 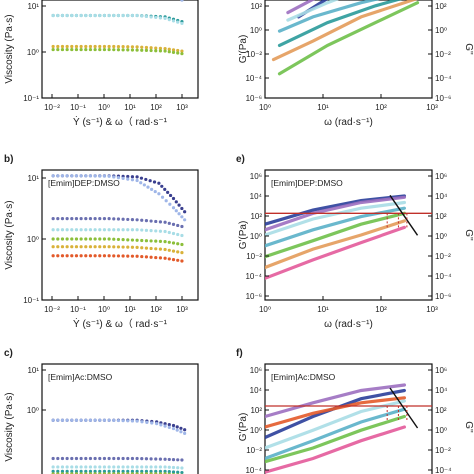 What do you see at coordinates (307, 183) in the screenshot?
I see `panel-title: [Emim]DEP:DMSO` at bounding box center [307, 183].